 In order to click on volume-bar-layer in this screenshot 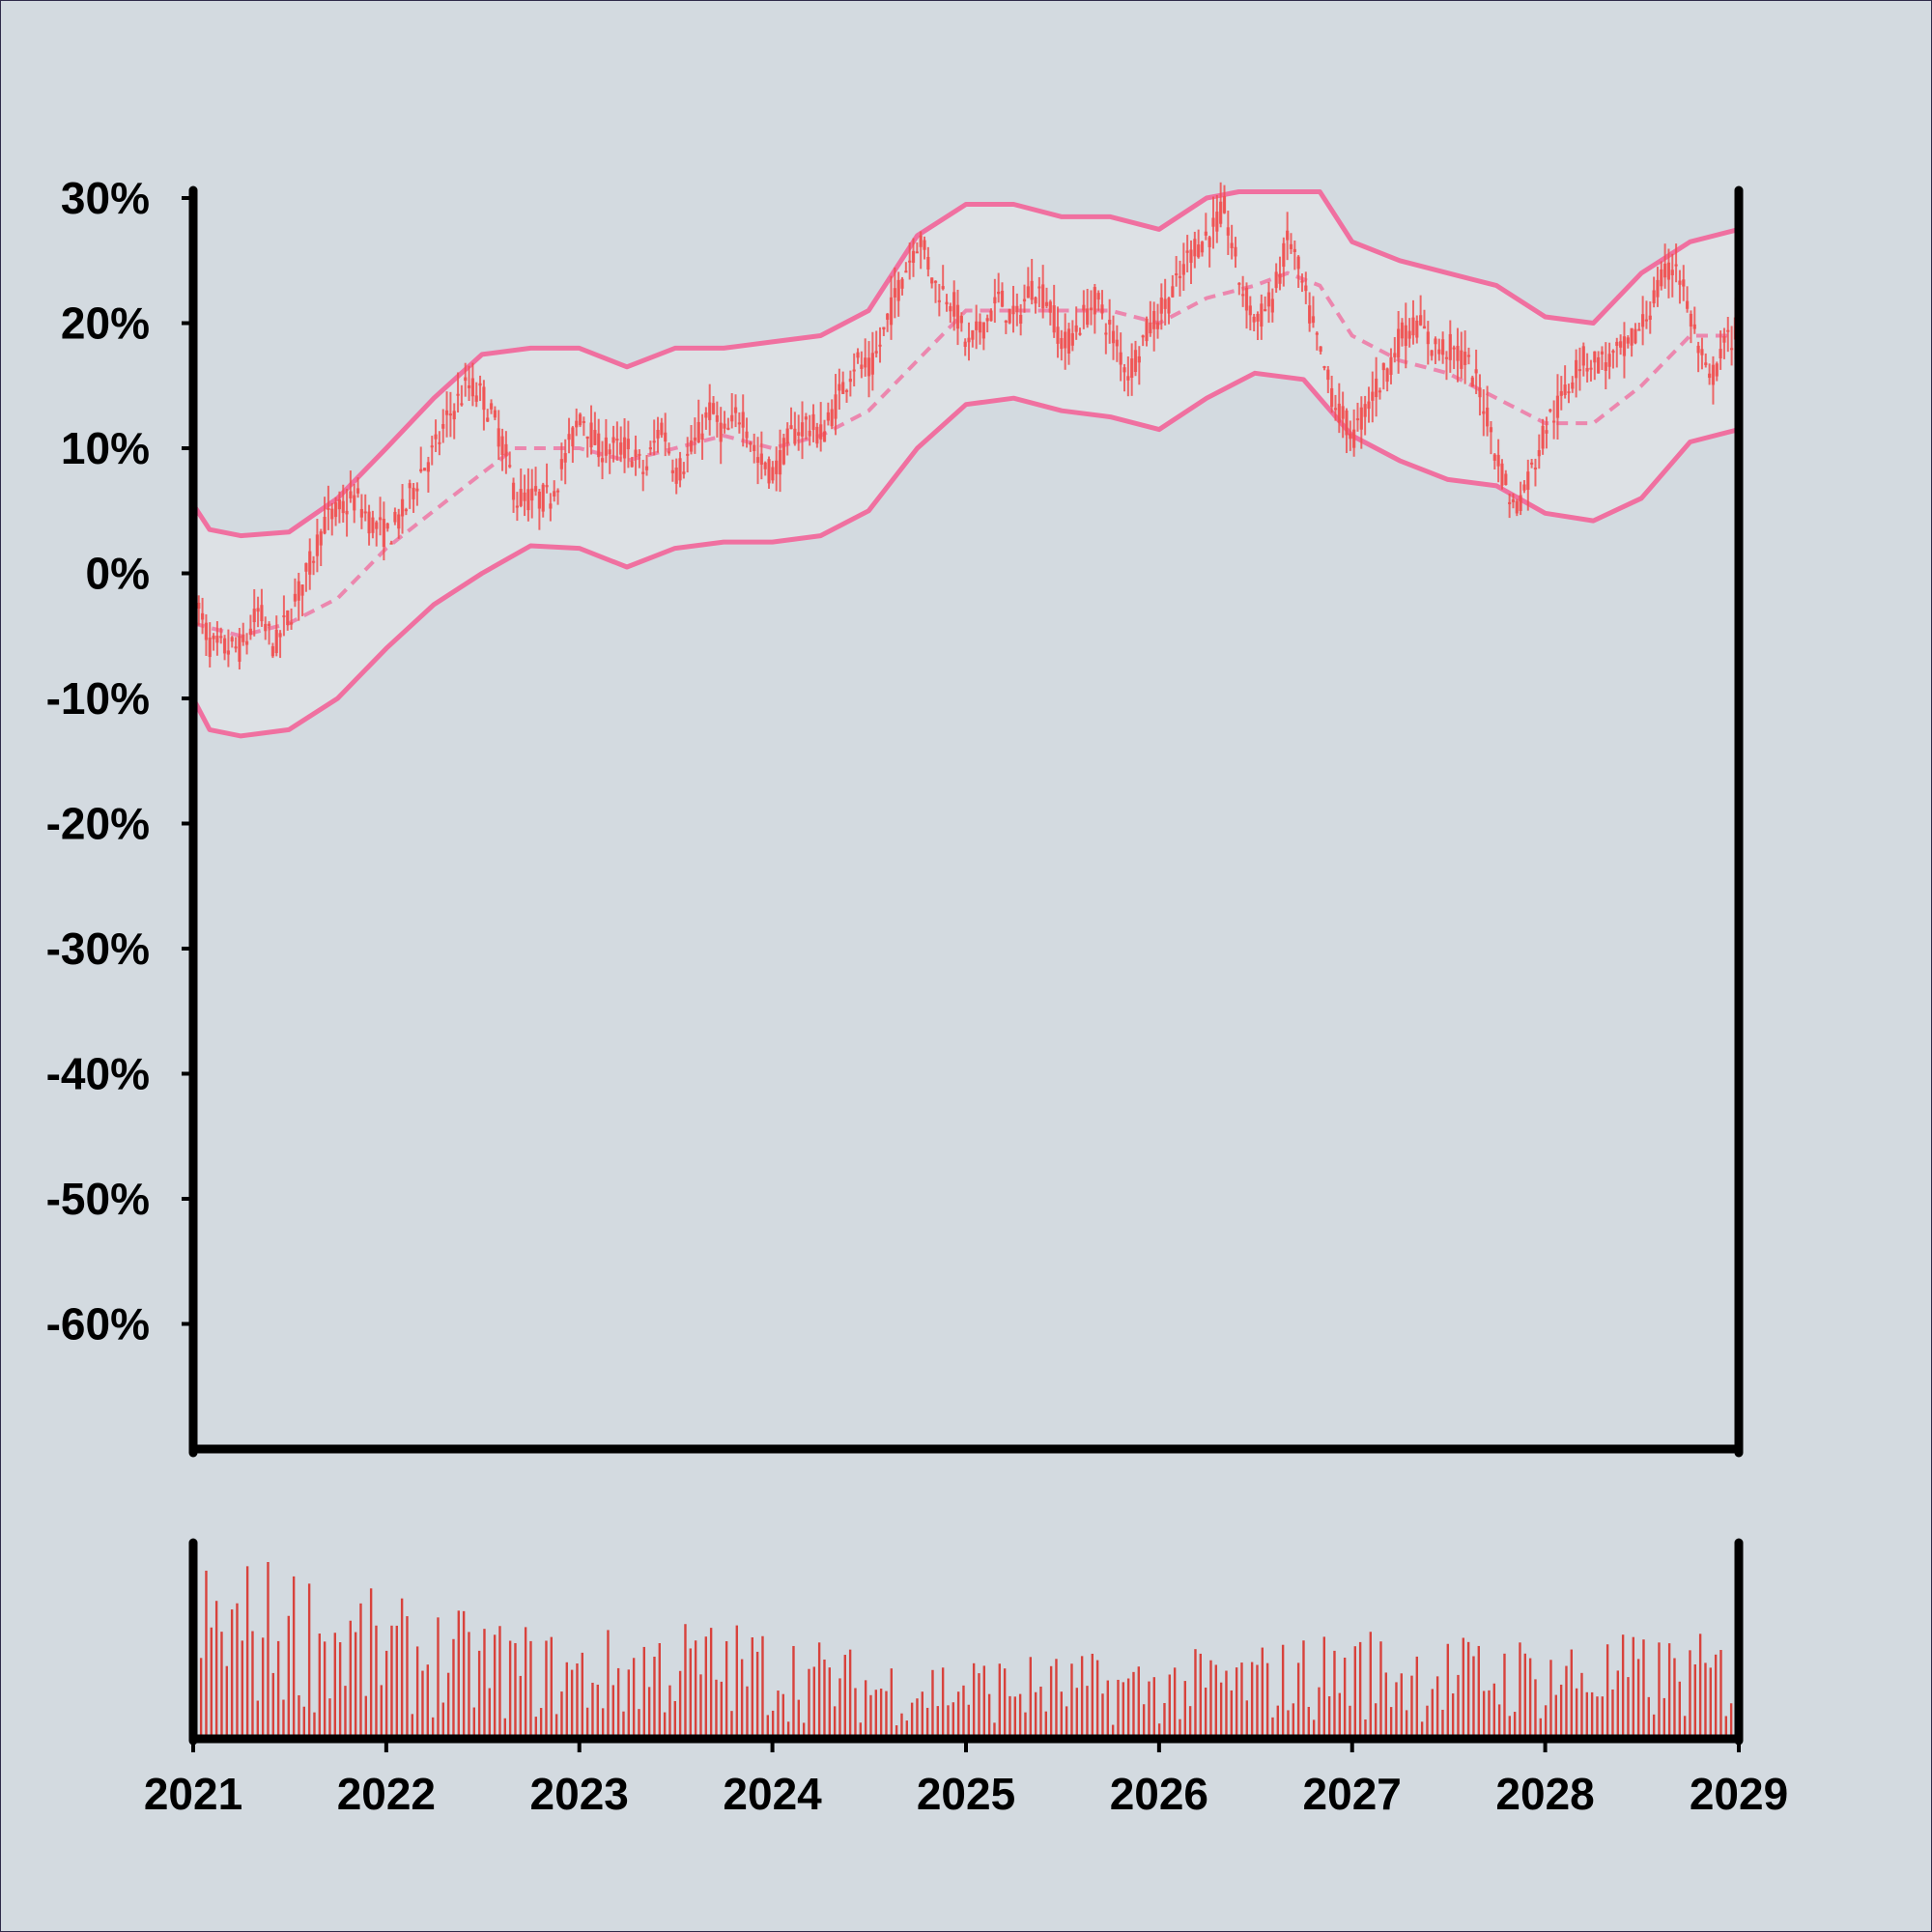, I will do `click(966, 1650)`.